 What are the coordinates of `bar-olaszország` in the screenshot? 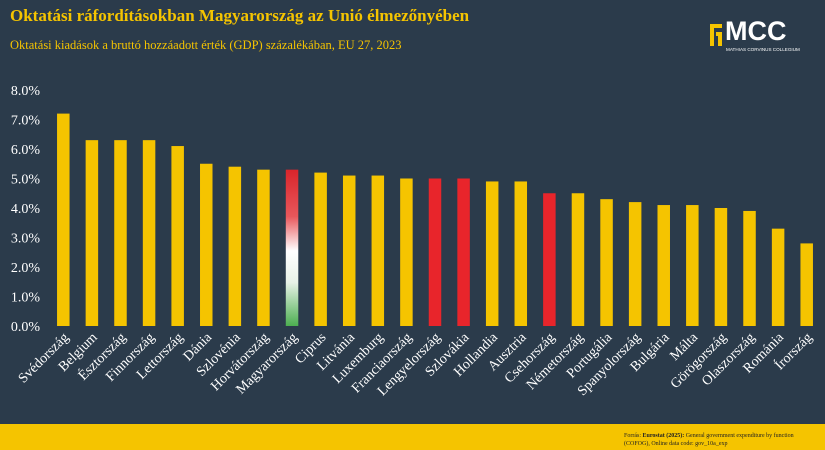 It's located at (749, 268).